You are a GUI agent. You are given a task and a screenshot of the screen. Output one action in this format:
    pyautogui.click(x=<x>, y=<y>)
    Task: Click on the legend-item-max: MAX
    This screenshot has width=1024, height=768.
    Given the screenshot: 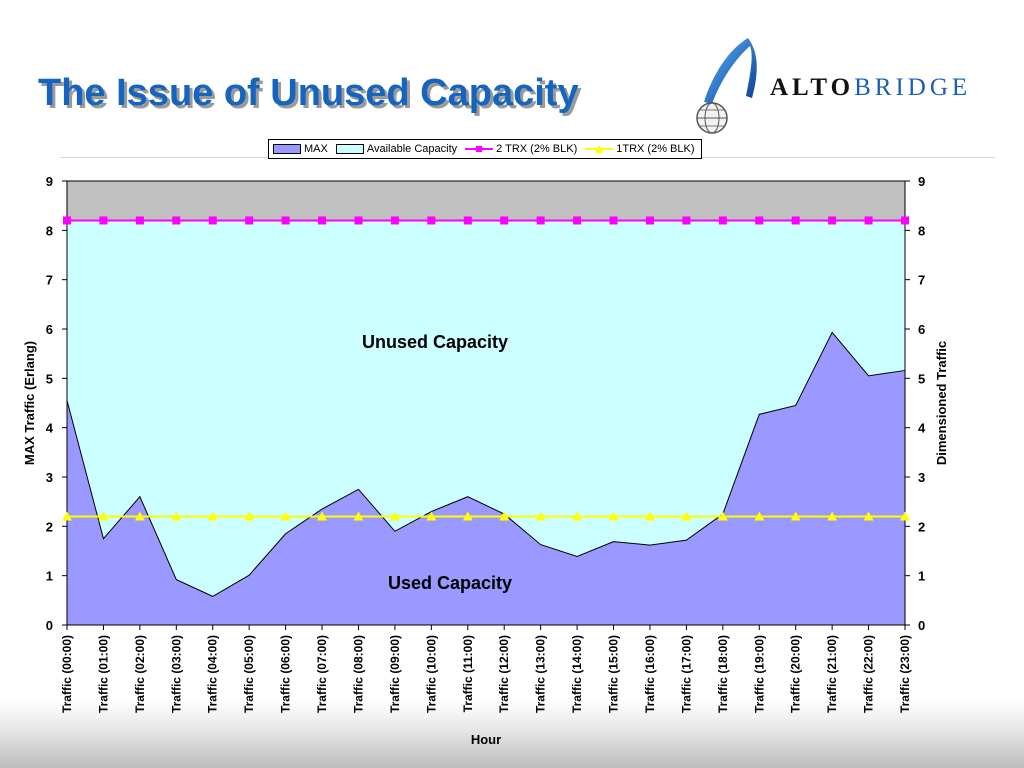 What is the action you would take?
    pyautogui.click(x=300, y=149)
    